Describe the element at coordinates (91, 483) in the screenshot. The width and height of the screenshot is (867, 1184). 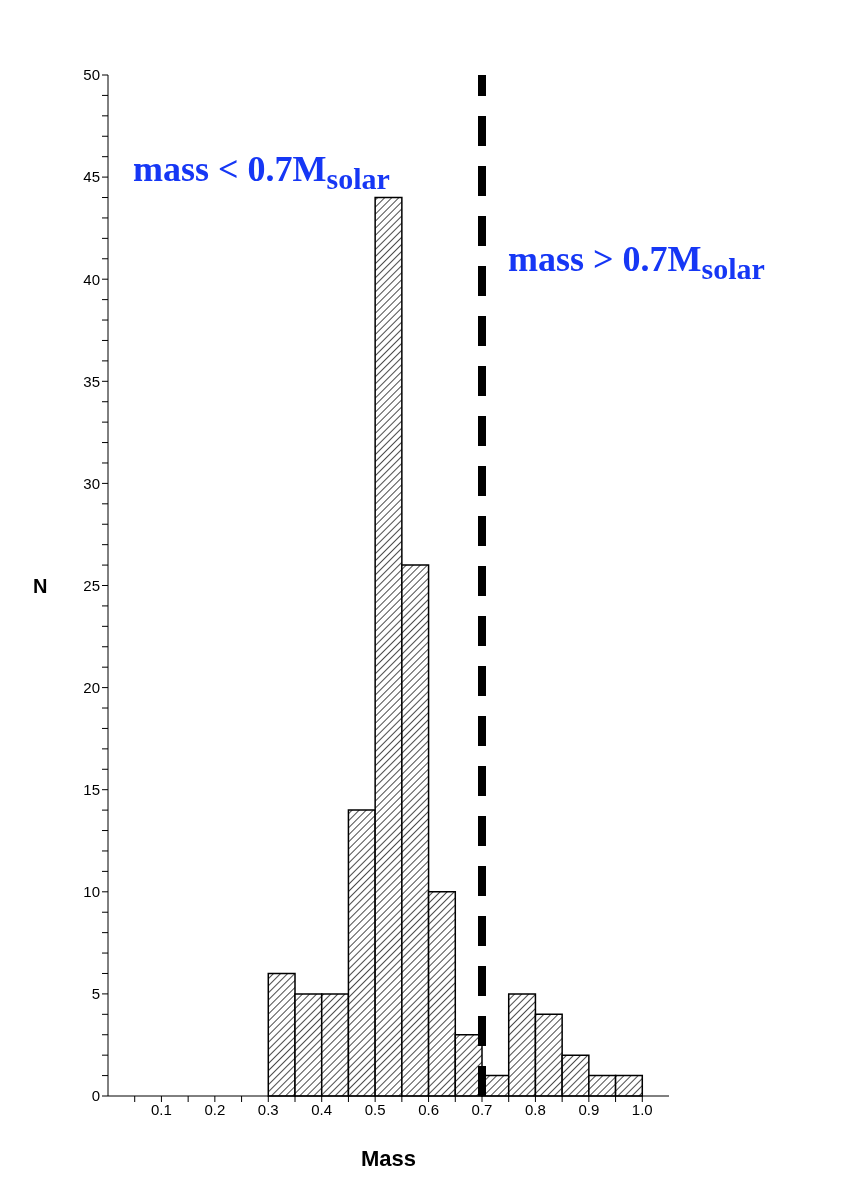
I see `y-tick-label: 30` at that location.